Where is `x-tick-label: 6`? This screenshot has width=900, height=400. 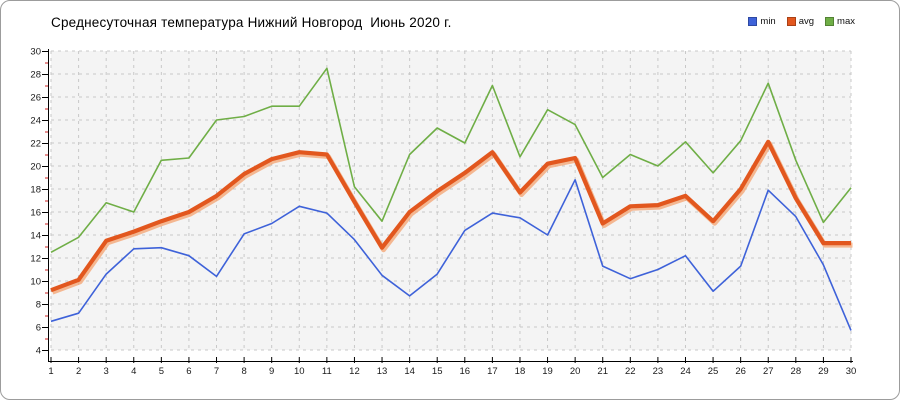
x-tick-label: 6 is located at coordinates (188, 371).